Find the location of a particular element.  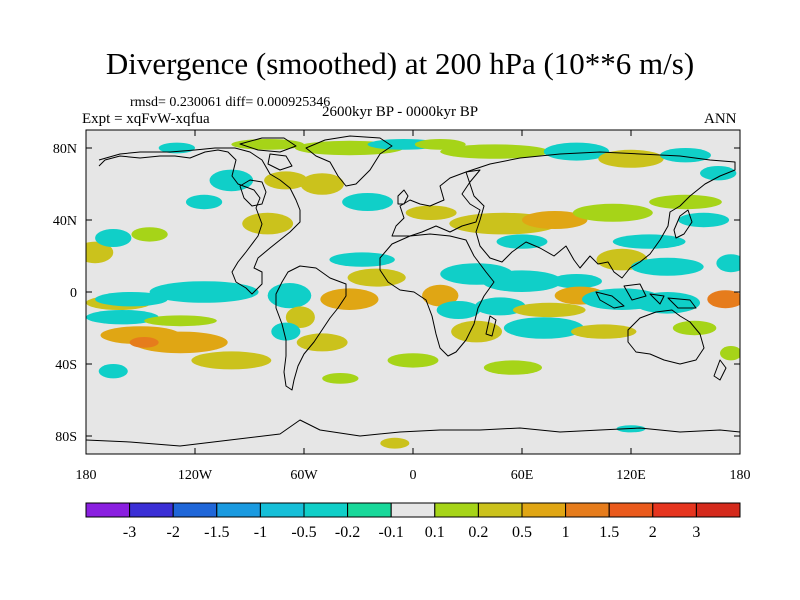

x-tick-label-5: 120E is located at coordinates (631, 475).